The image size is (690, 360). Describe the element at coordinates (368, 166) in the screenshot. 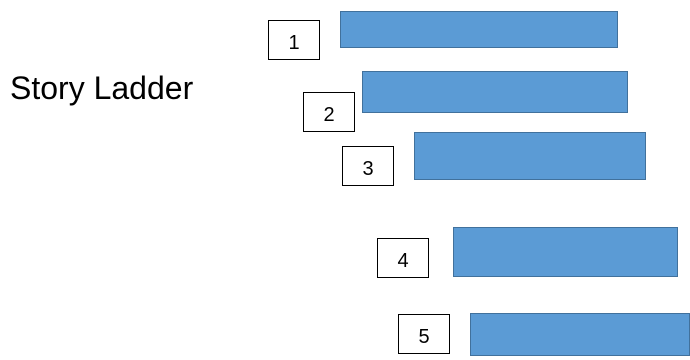

I see `step-number-box: 3` at that location.